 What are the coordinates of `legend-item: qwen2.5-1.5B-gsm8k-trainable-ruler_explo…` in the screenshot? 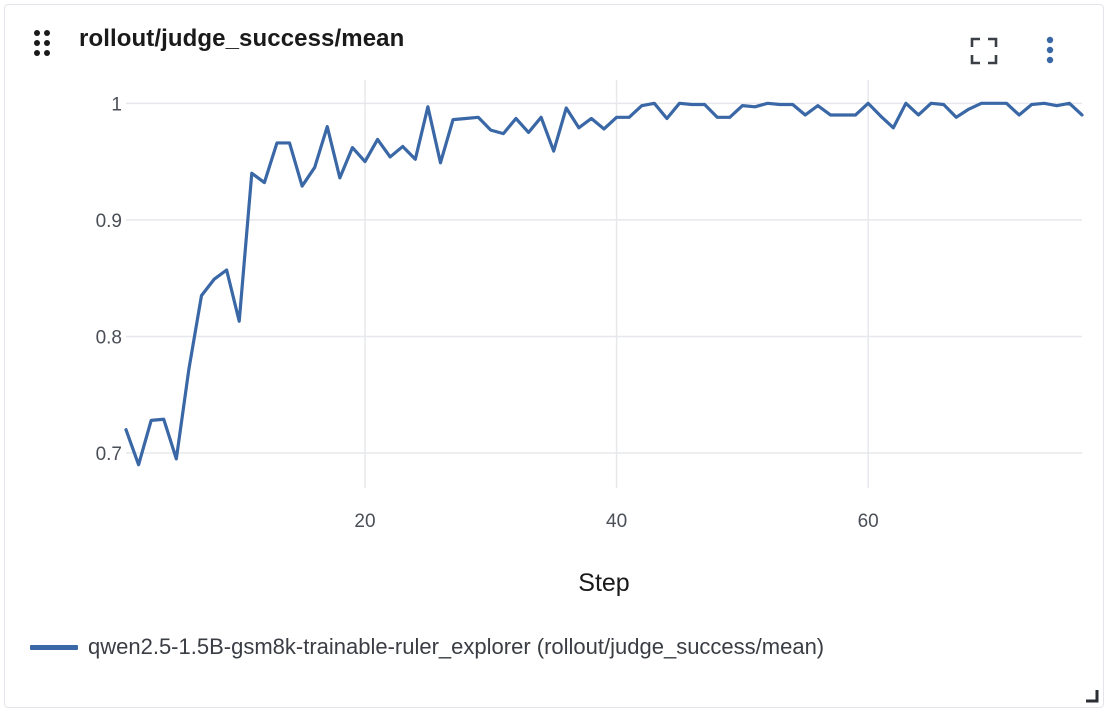 It's located at (427, 647).